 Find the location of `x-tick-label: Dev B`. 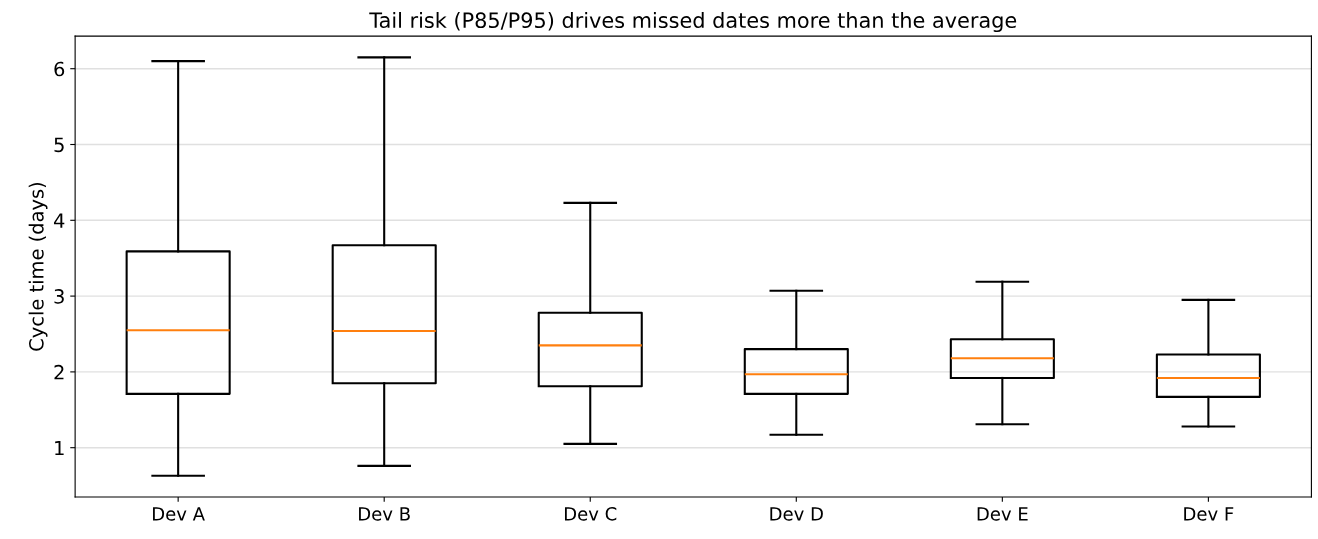

x-tick-label: Dev B is located at coordinates (384, 514).